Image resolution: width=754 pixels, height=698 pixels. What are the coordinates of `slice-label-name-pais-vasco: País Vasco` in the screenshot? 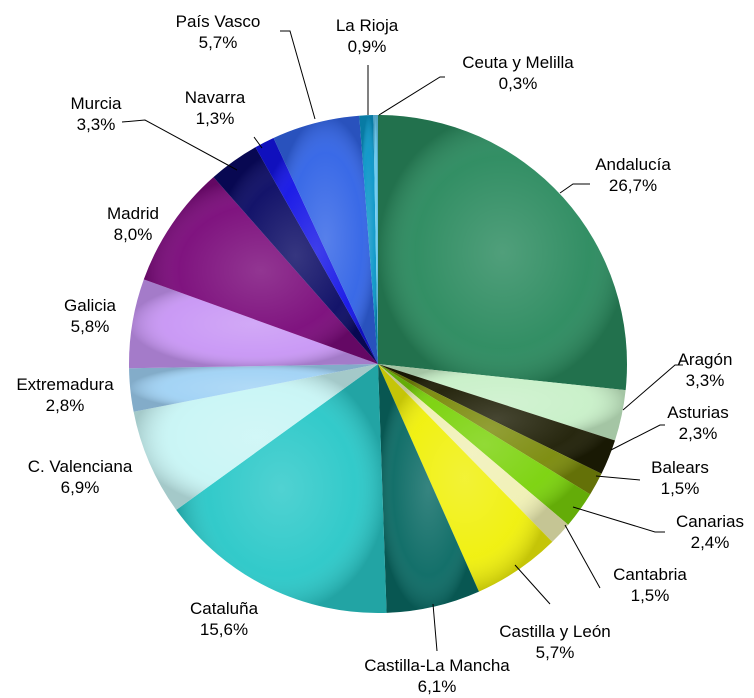 It's located at (218, 21).